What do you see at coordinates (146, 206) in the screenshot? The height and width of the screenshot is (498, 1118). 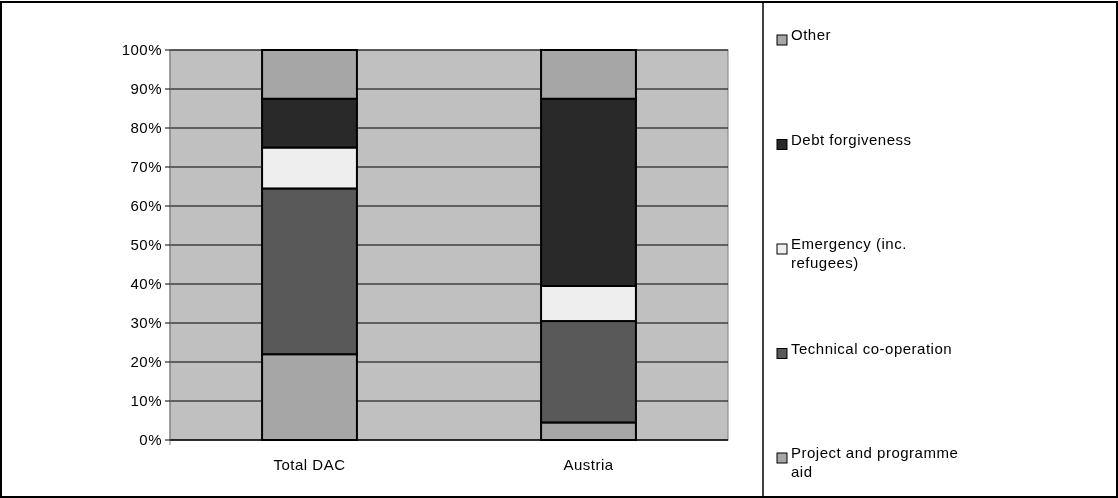 I see `y-tick-label: 60%` at bounding box center [146, 206].